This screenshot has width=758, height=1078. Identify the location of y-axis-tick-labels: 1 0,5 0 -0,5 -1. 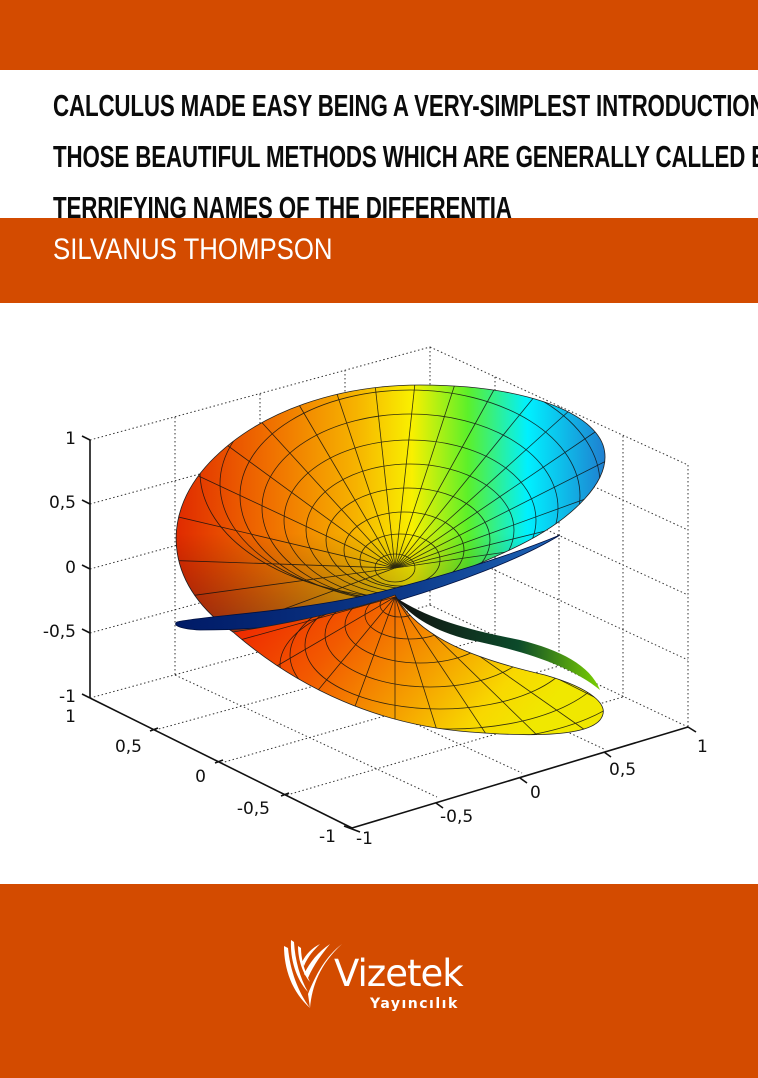
(200, 777).